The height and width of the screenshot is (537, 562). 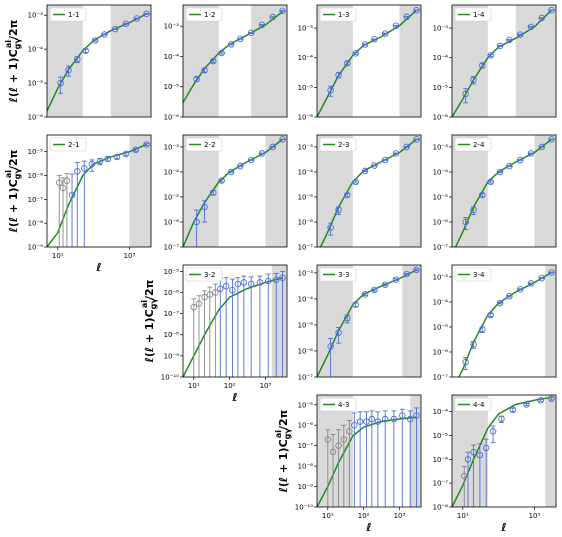 I want to click on legend: 4-3, so click(x=338, y=404).